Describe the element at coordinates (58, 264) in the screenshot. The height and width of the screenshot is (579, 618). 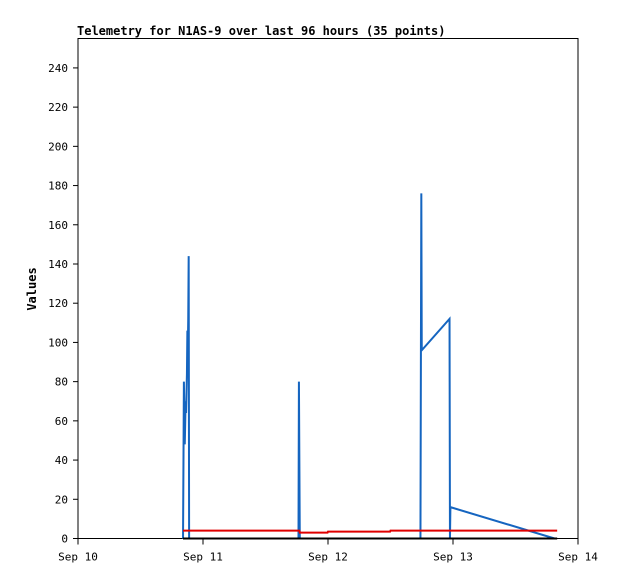
I see `y-tick-label: 140` at that location.